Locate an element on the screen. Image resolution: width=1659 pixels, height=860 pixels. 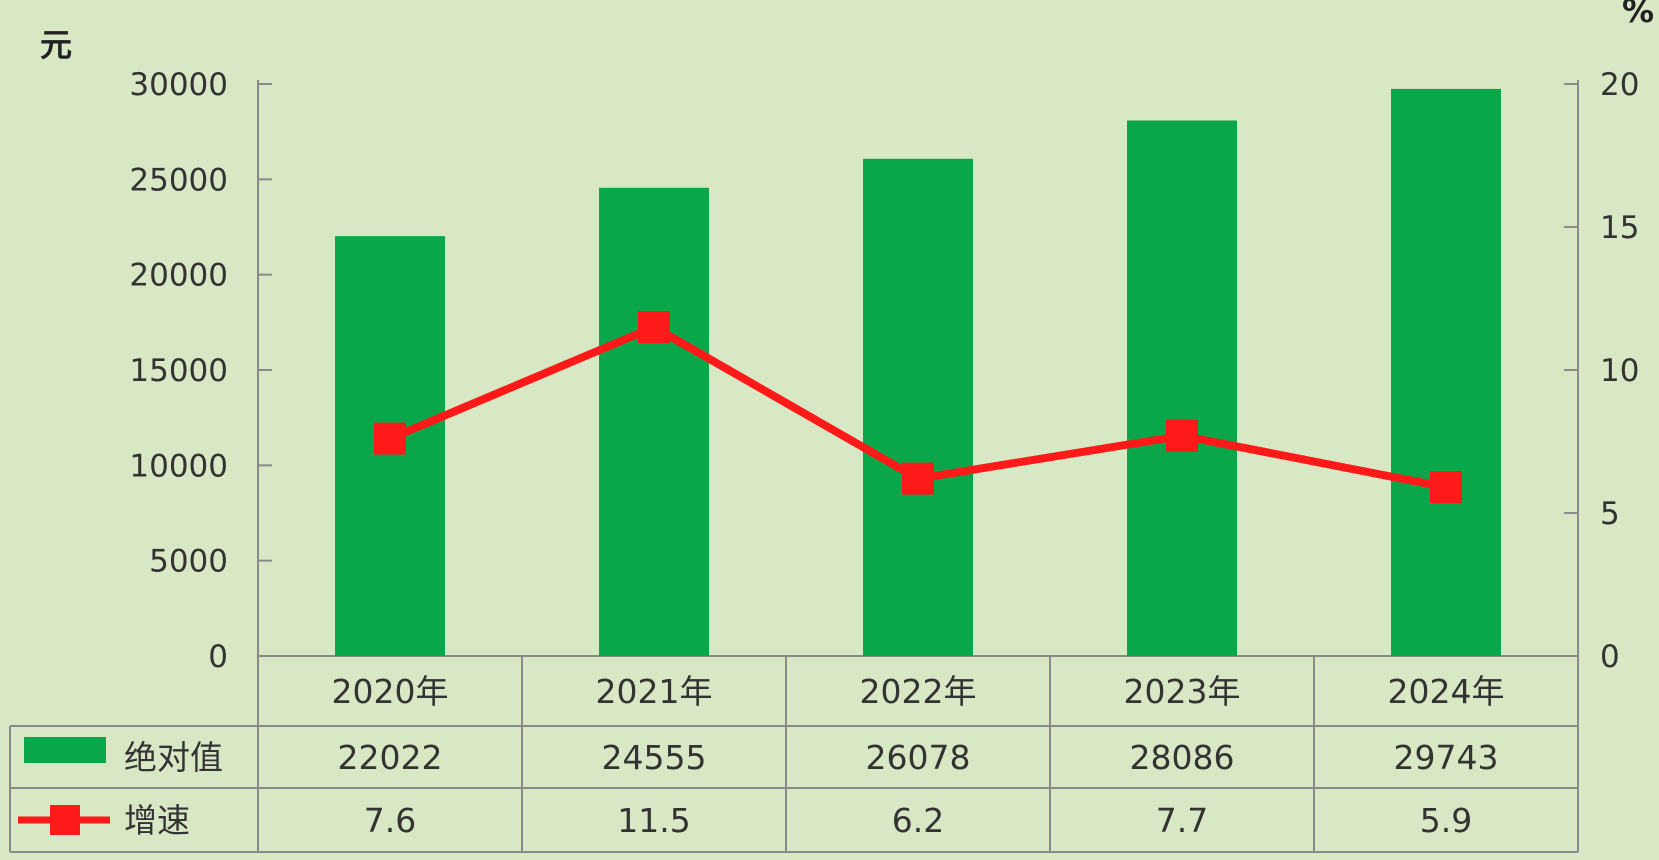
left-tick-label: 25000 is located at coordinates (178, 180).